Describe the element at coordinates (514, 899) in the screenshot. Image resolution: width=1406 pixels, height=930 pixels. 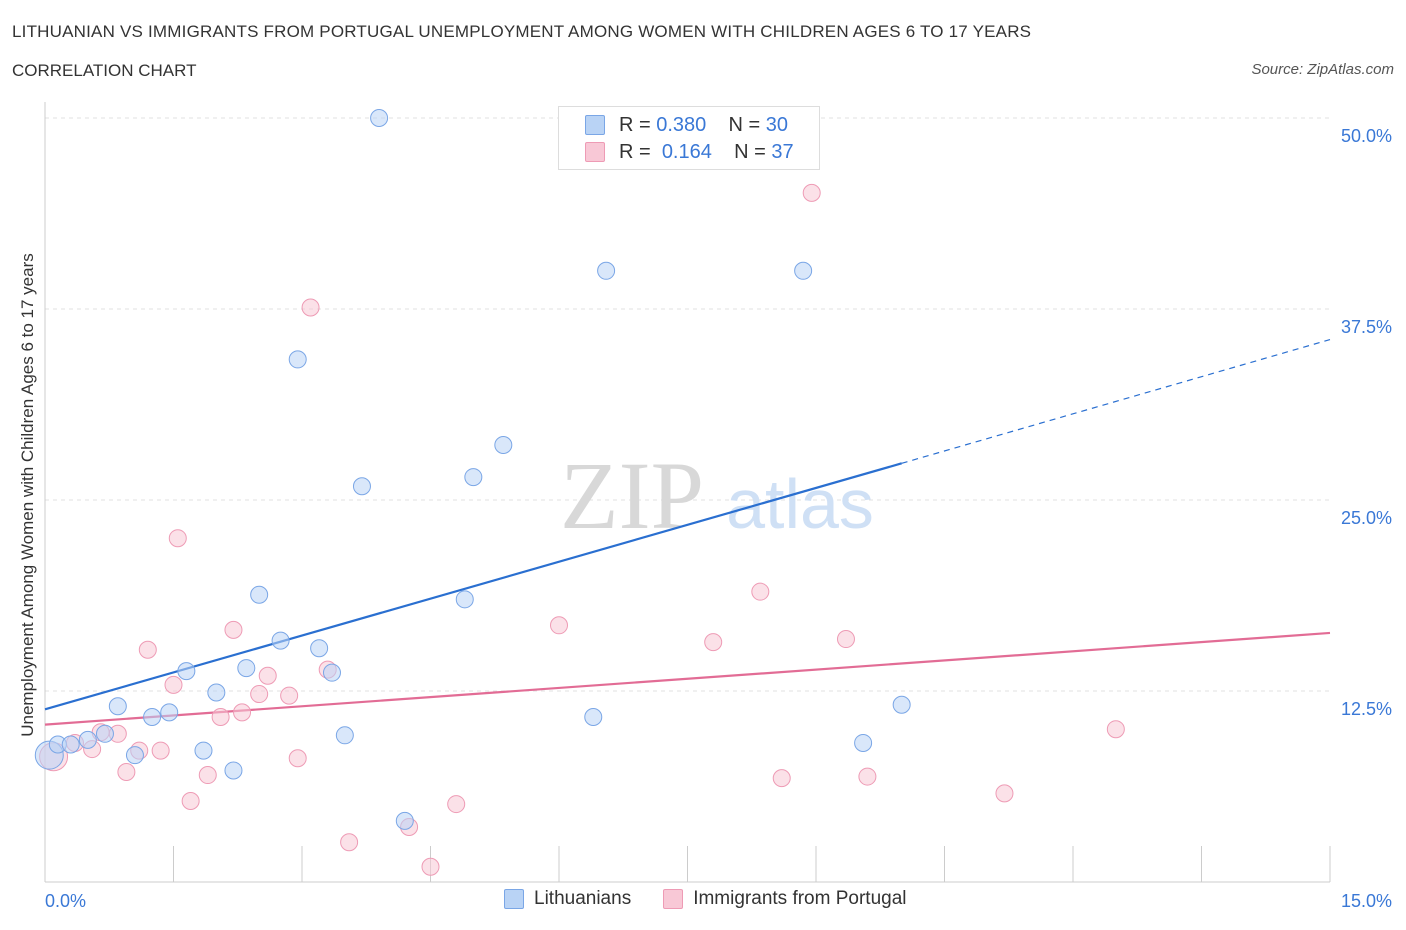
I see `series-swatch-lithuanians` at that location.